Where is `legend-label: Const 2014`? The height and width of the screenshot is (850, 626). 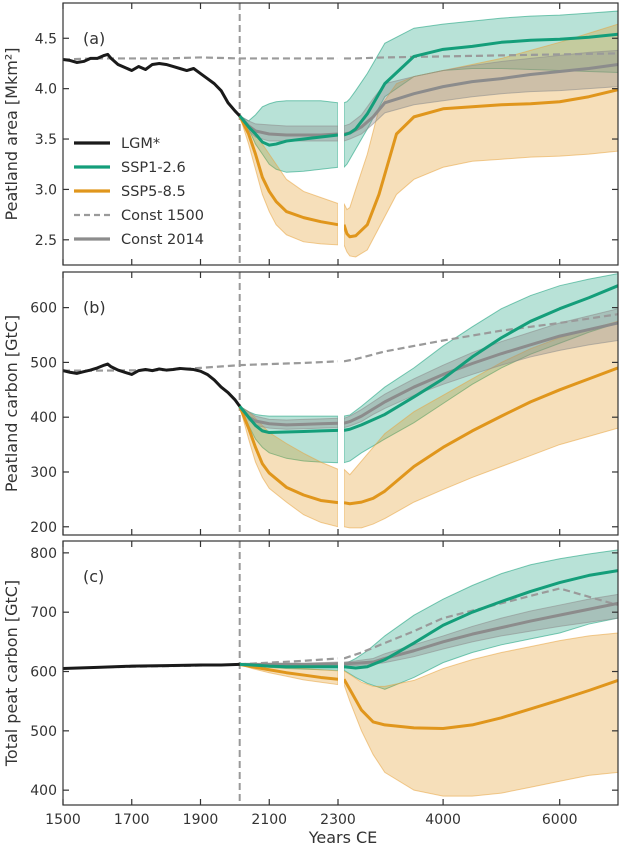
legend-label: Const 2014 is located at coordinates (162, 240).